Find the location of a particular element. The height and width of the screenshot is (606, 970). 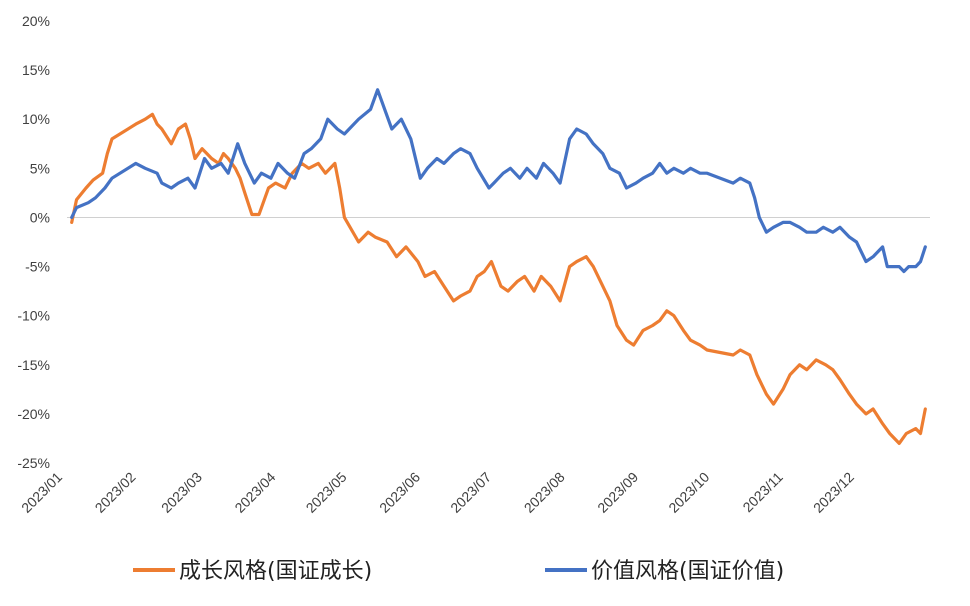

x-tick-label: 2023/11 is located at coordinates (762, 492).